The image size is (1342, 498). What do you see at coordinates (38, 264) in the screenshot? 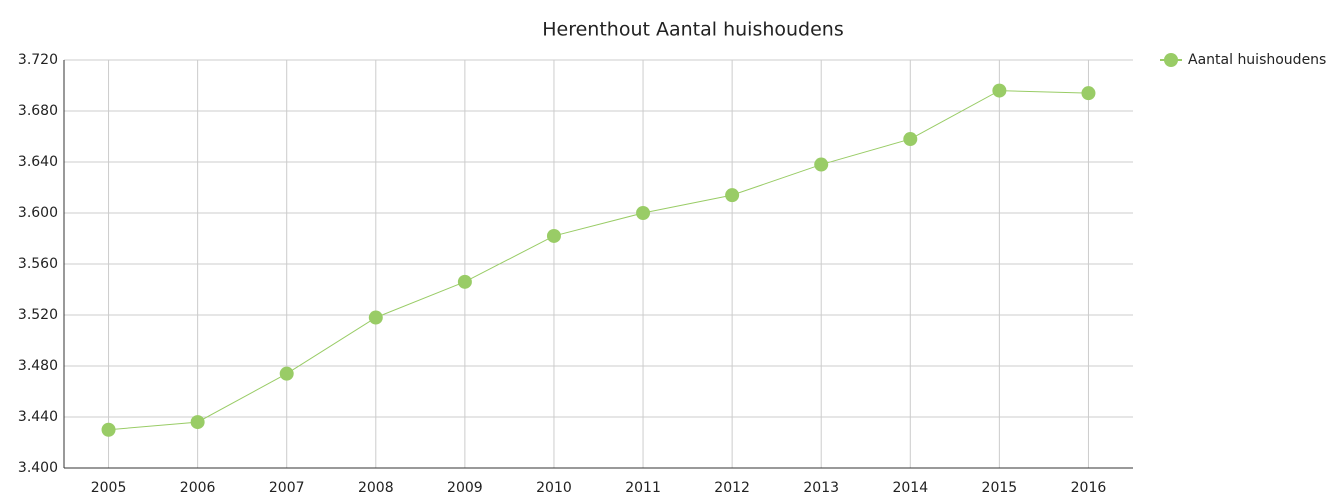
I see `y-tick-label: 3.560` at bounding box center [38, 264].